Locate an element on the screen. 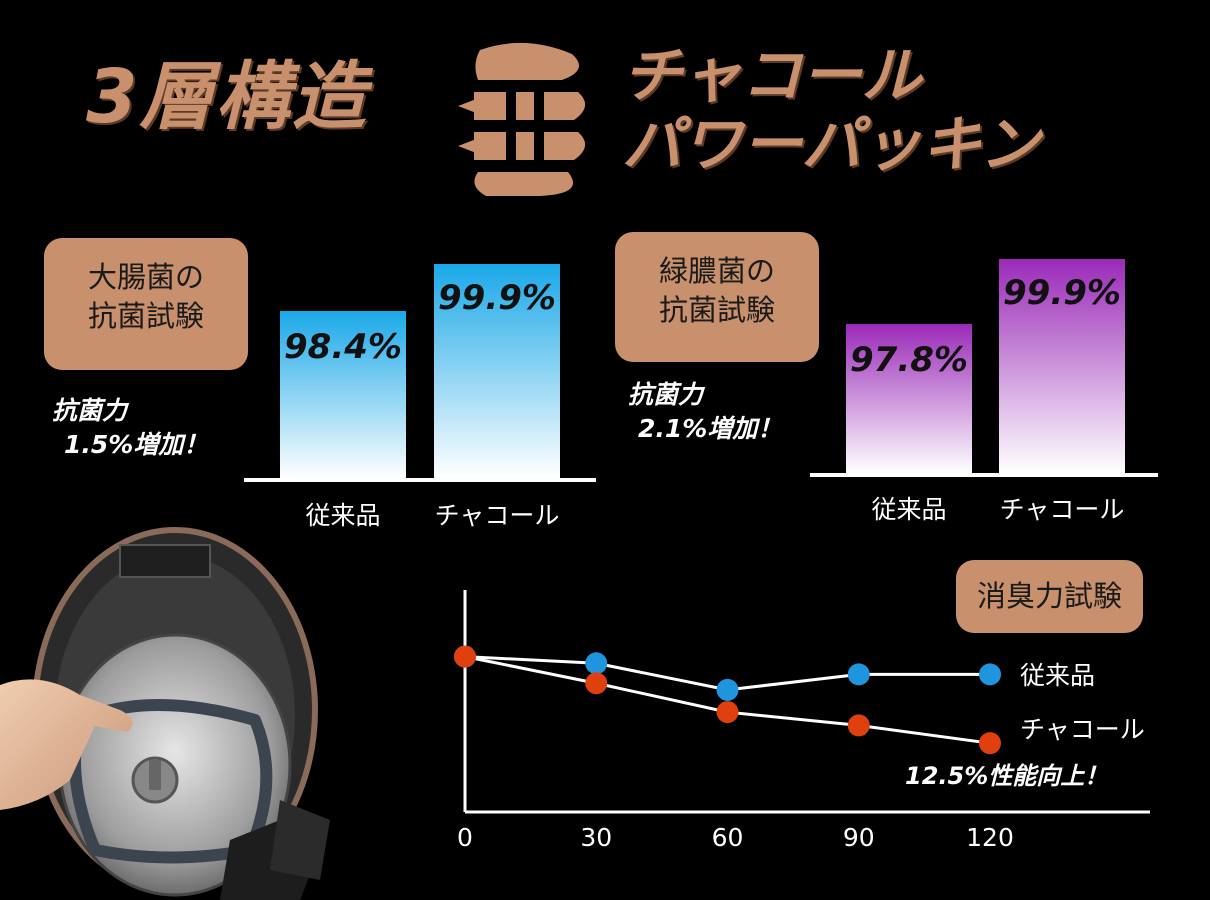 This screenshot has width=1210, height=900. bar-pseudomonas-charcoal: 99.9% is located at coordinates (1062, 366).